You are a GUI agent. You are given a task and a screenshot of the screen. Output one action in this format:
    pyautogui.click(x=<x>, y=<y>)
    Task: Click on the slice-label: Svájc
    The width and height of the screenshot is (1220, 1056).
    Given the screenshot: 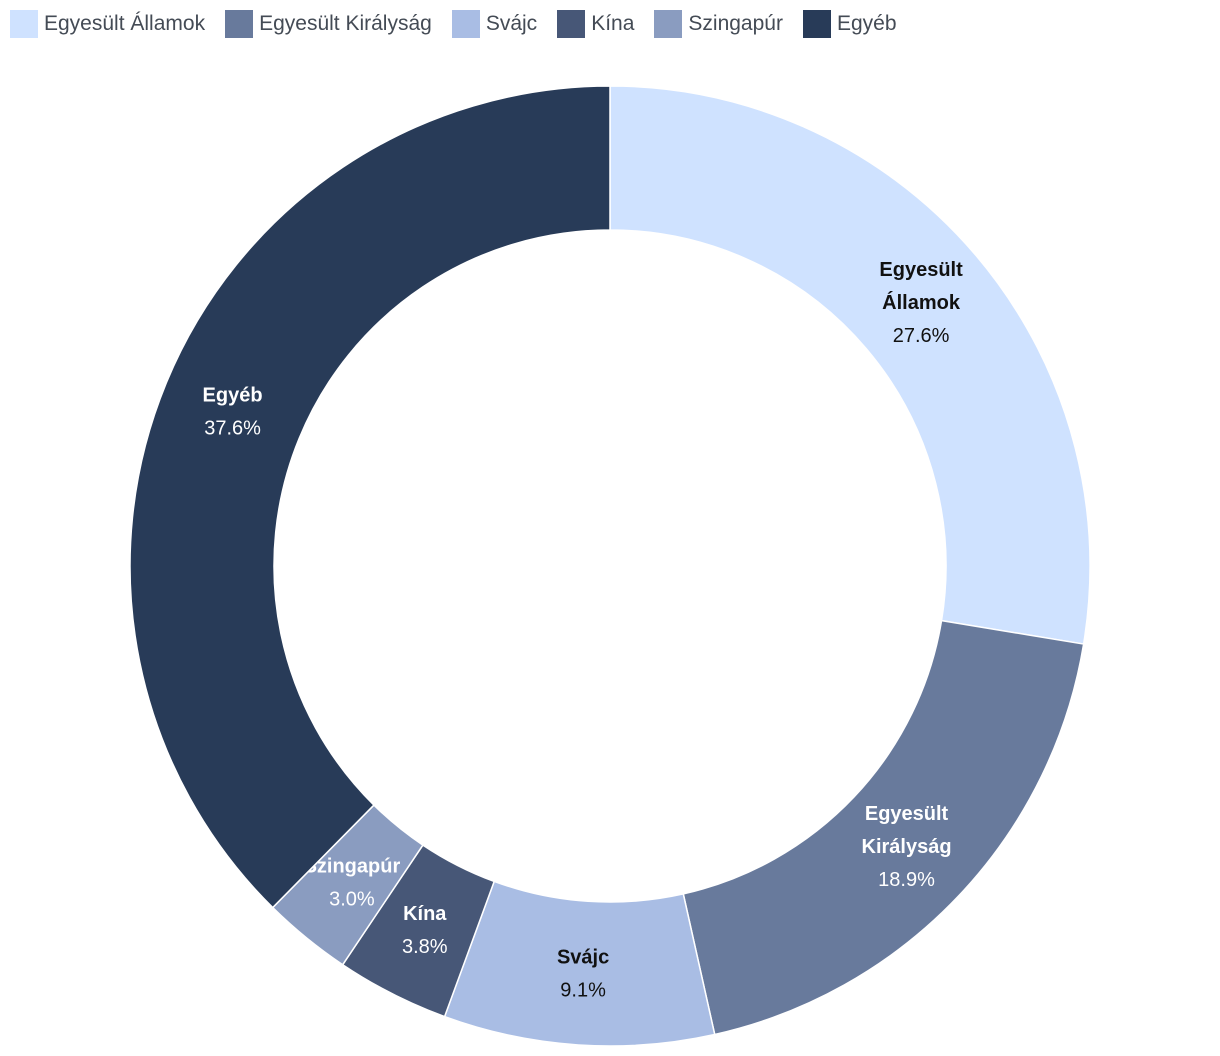 What is the action you would take?
    pyautogui.click(x=583, y=958)
    